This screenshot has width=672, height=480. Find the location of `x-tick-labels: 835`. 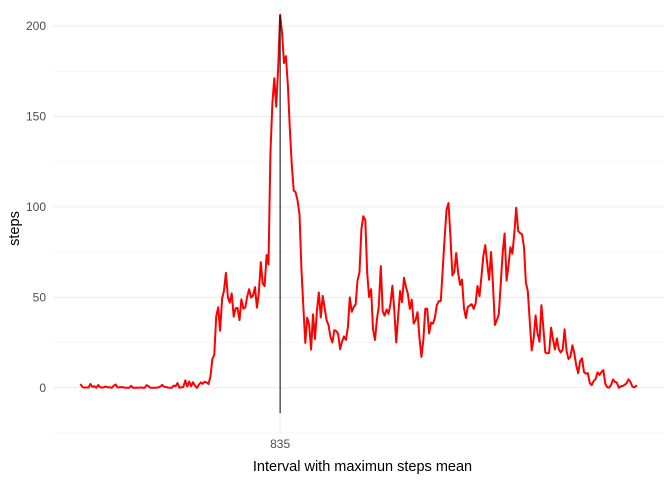

x-tick-labels: 835 is located at coordinates (280, 444).